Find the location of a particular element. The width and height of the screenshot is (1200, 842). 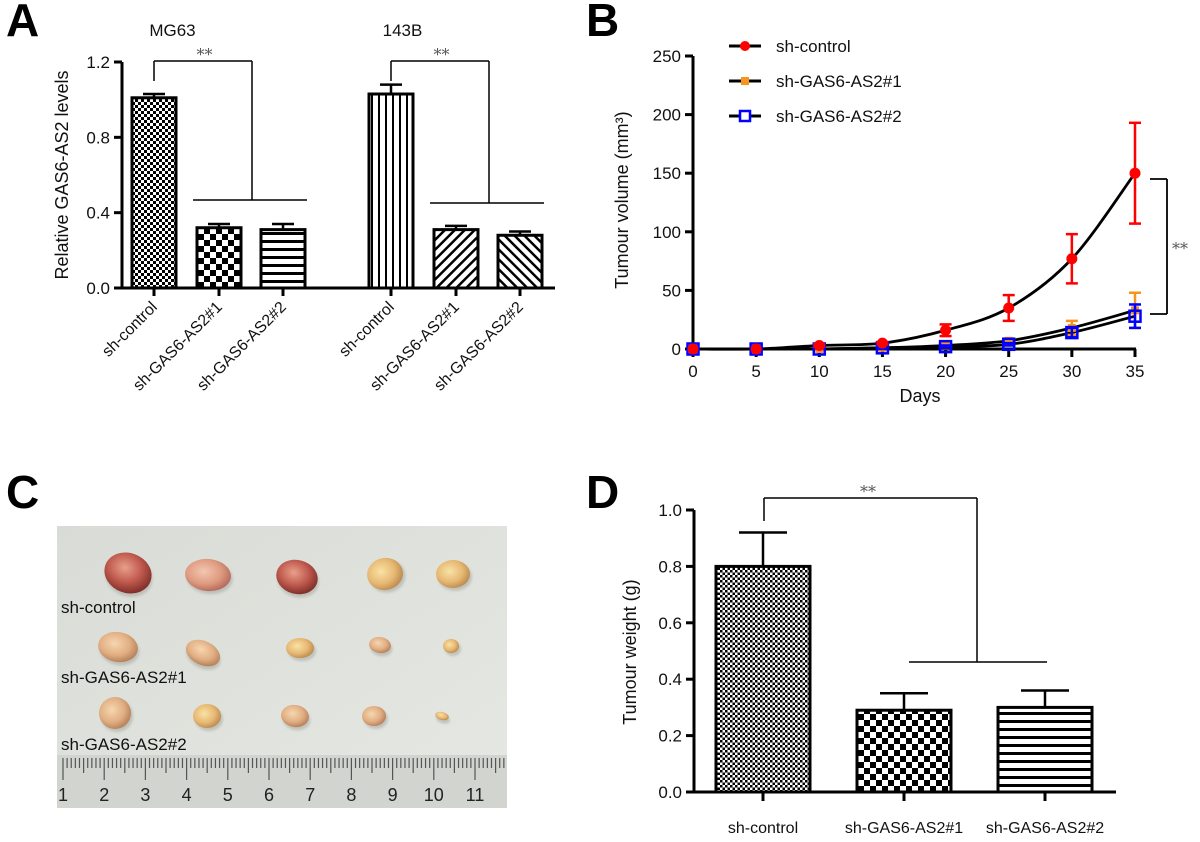

y-tick-label: 250 is located at coordinates (667, 56).